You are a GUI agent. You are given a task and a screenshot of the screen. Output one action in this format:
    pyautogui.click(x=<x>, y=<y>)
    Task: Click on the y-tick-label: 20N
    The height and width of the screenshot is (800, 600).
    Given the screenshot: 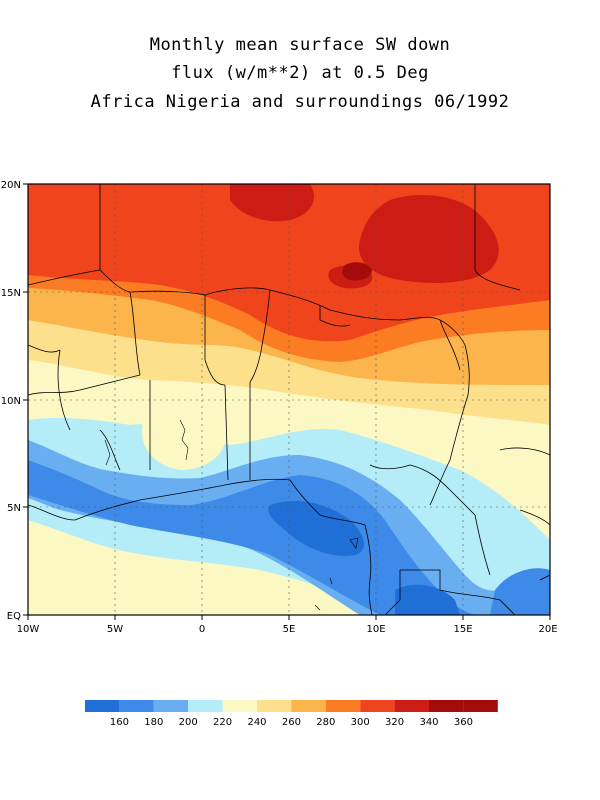 What is the action you would take?
    pyautogui.click(x=11, y=185)
    